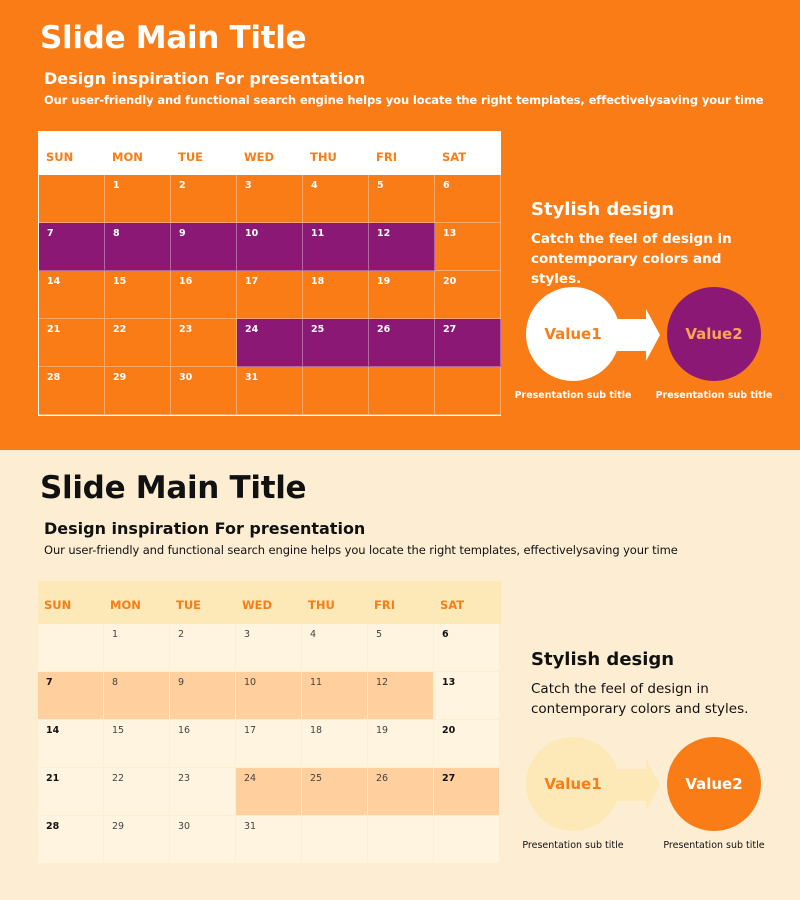 Image resolution: width=800 pixels, height=900 pixels. Describe the element at coordinates (72, 247) in the screenshot. I see `calendar-day-7: 7` at that location.